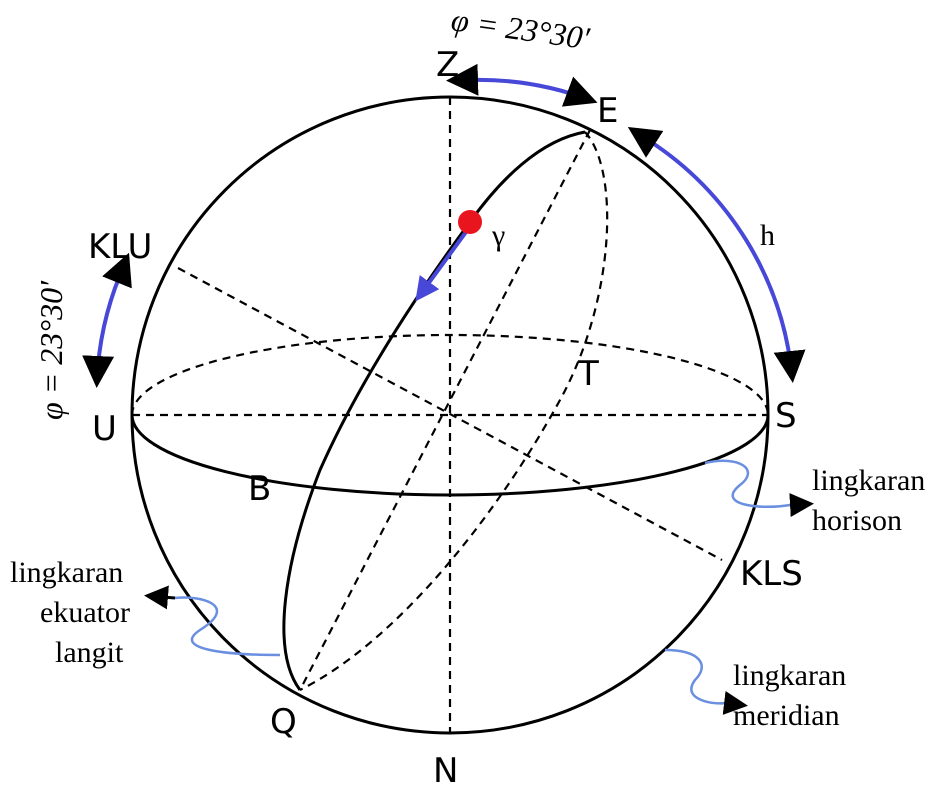 This screenshot has width=952, height=787. What do you see at coordinates (441, 266) in the screenshot?
I see `motion-arrow` at bounding box center [441, 266].